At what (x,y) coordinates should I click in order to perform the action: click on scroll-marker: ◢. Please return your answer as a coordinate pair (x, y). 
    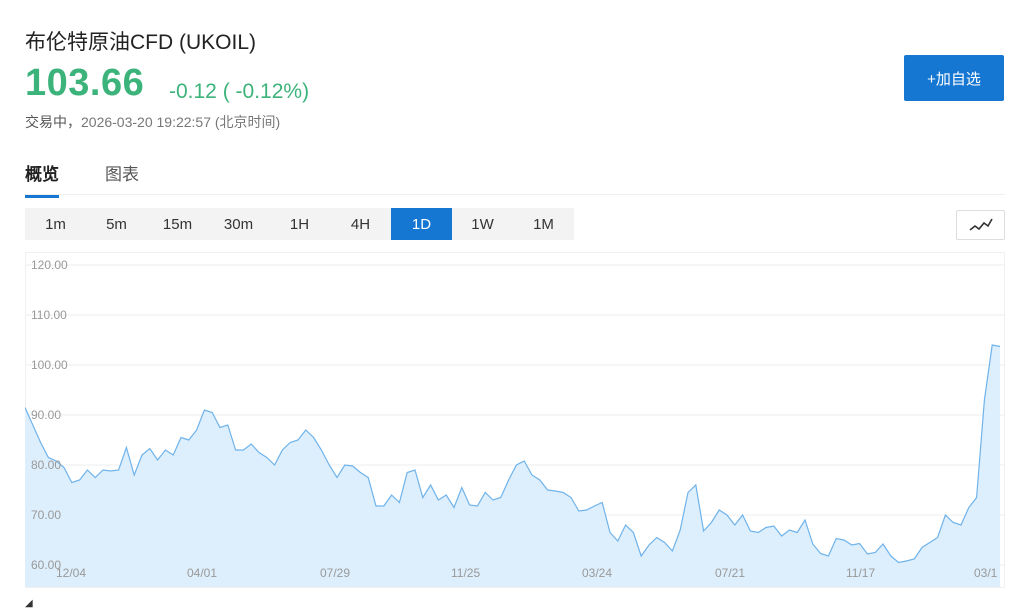
    Looking at the image, I should click on (29, 603).